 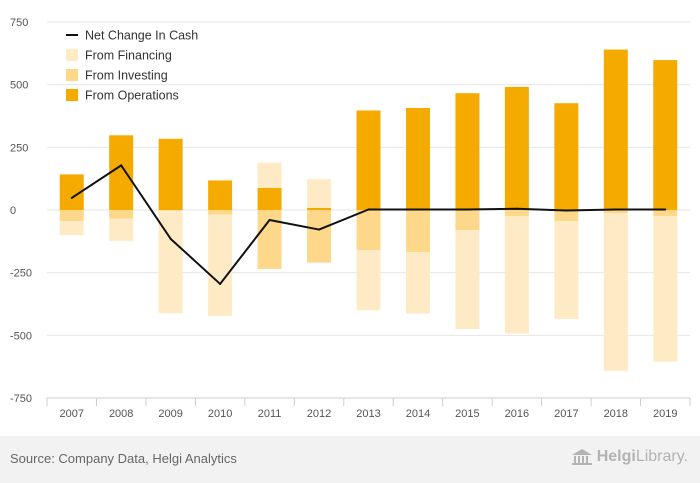 What do you see at coordinates (665, 414) in the screenshot?
I see `x-tick-label: 2019` at bounding box center [665, 414].